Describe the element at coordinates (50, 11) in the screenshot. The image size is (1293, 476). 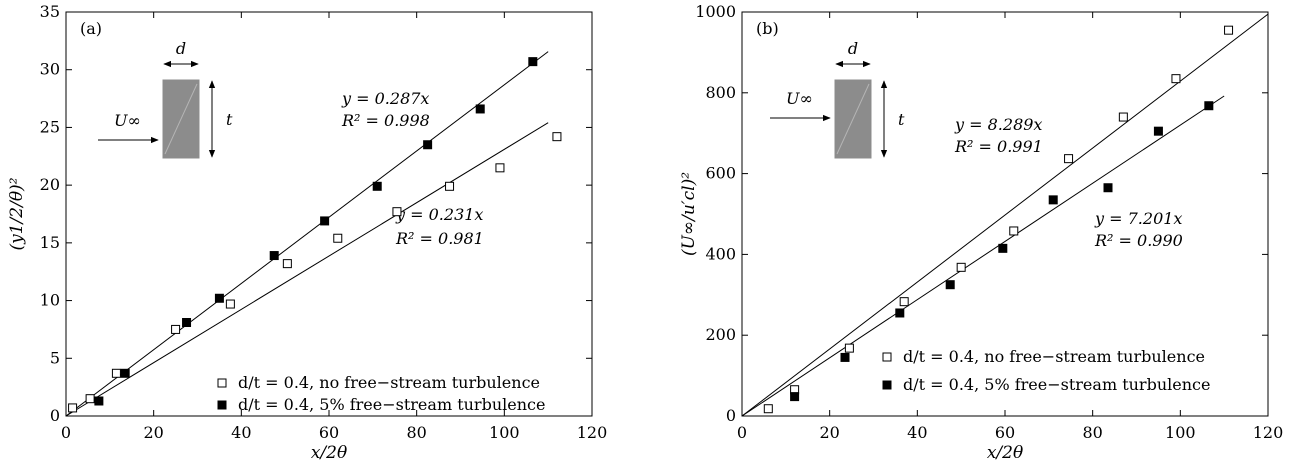
I see `y-tick-label: 35` at that location.